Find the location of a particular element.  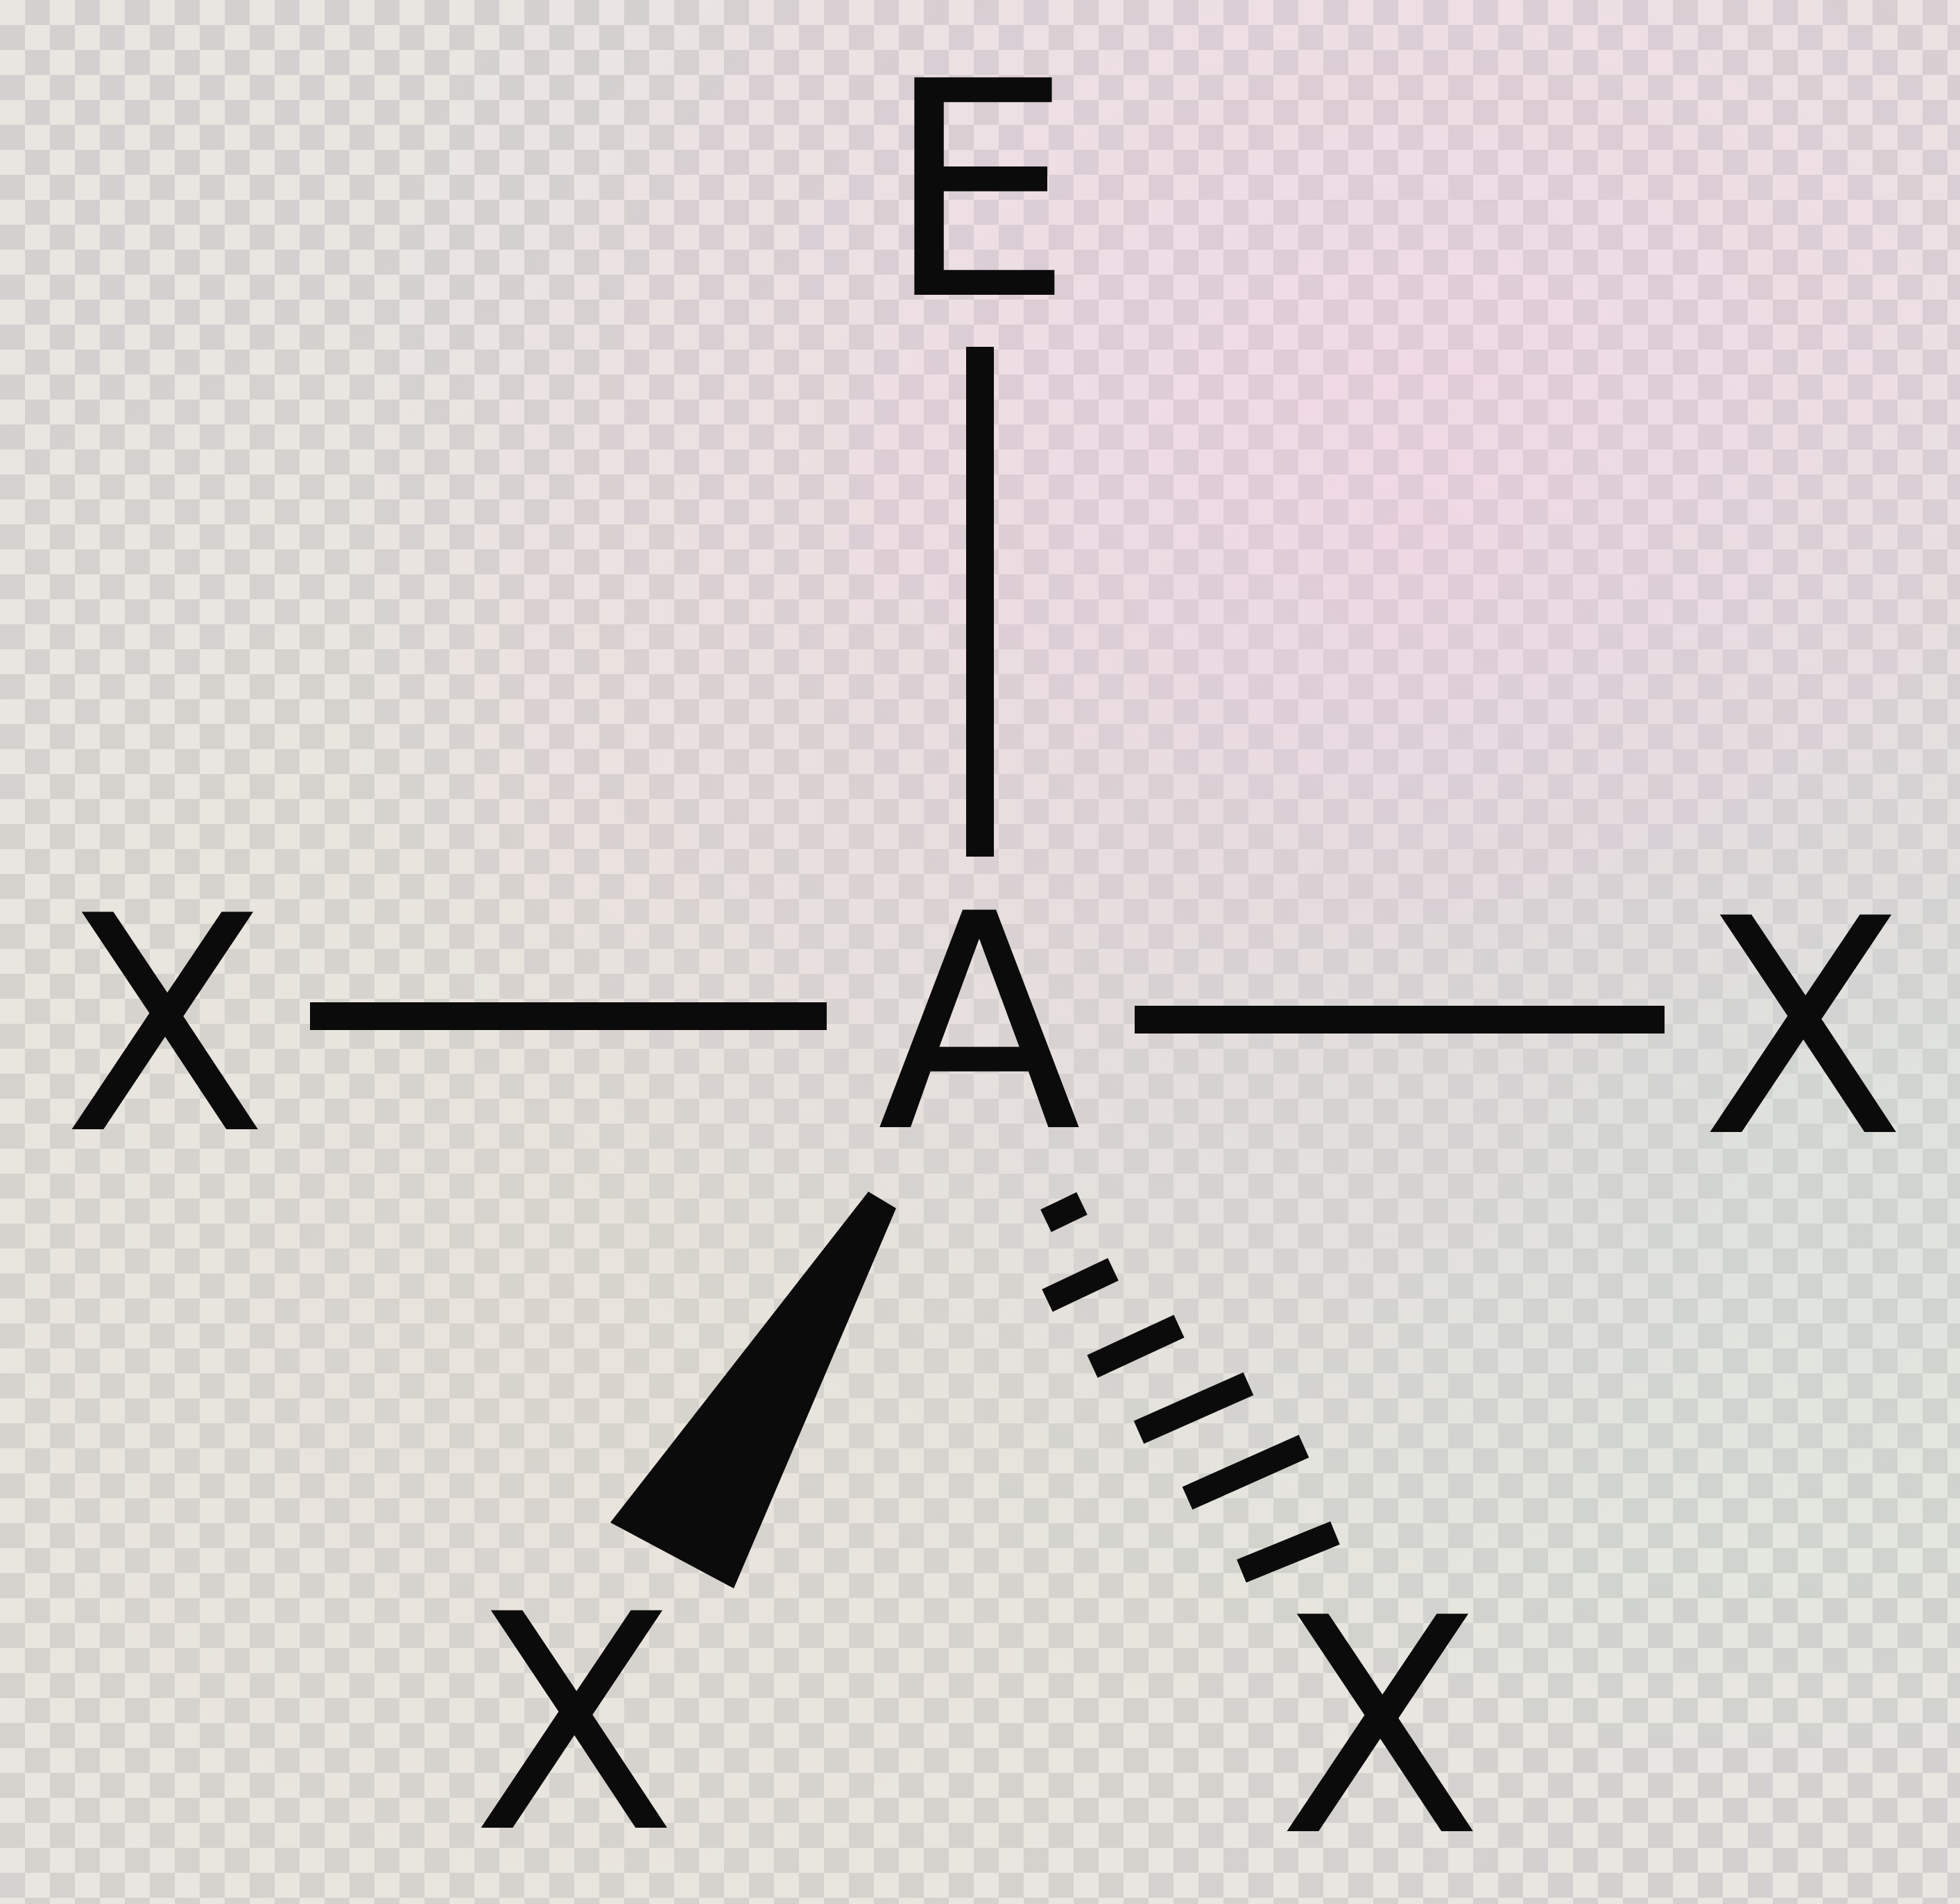

atom-lone-pair-e: E is located at coordinates (979, 192).